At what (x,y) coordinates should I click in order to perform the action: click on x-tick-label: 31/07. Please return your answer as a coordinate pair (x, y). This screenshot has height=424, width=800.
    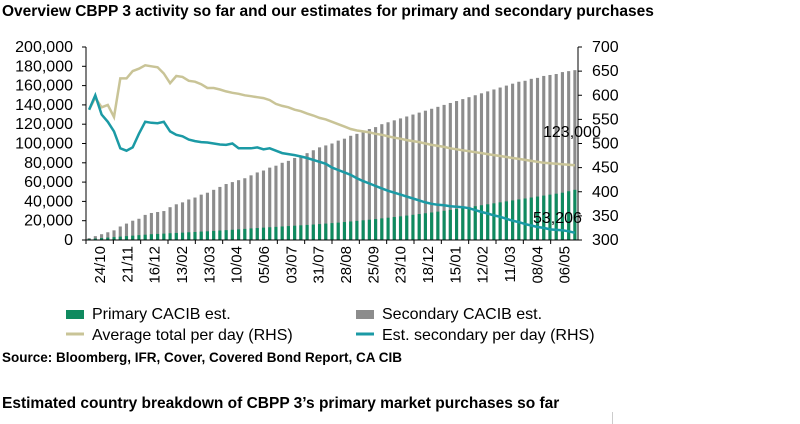
    Looking at the image, I should click on (319, 265).